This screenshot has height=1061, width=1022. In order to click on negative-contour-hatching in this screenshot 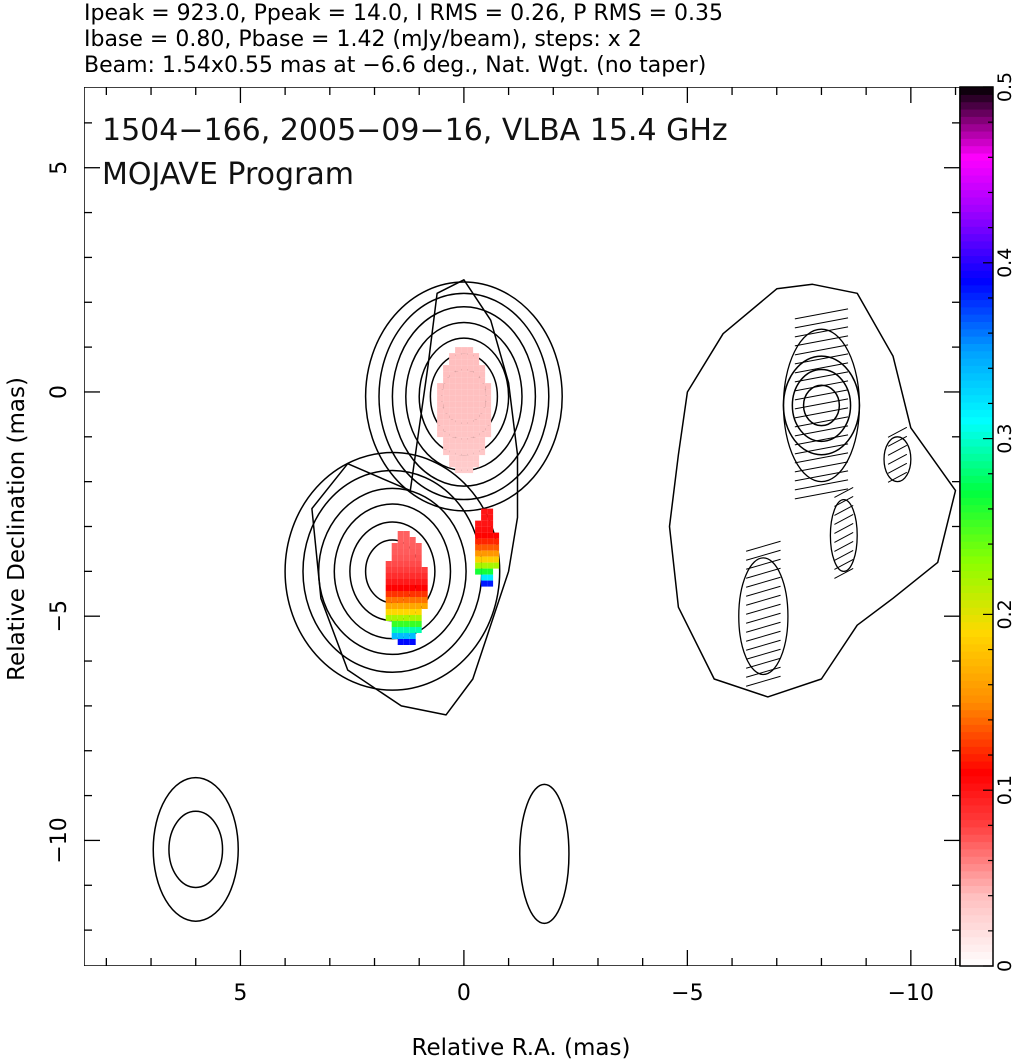, I will do `click(825, 497)`.